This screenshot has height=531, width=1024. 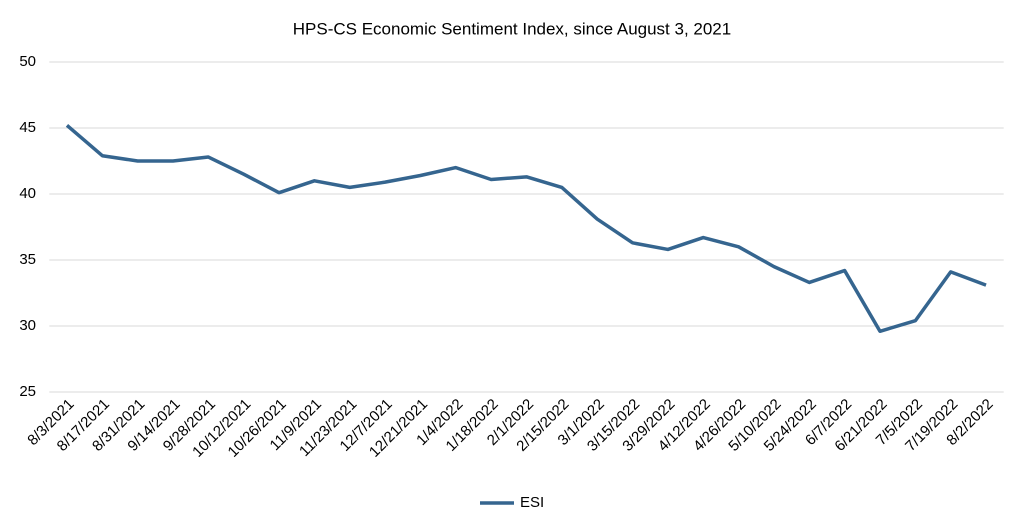 I want to click on y-tick-label: 30, so click(x=27, y=325).